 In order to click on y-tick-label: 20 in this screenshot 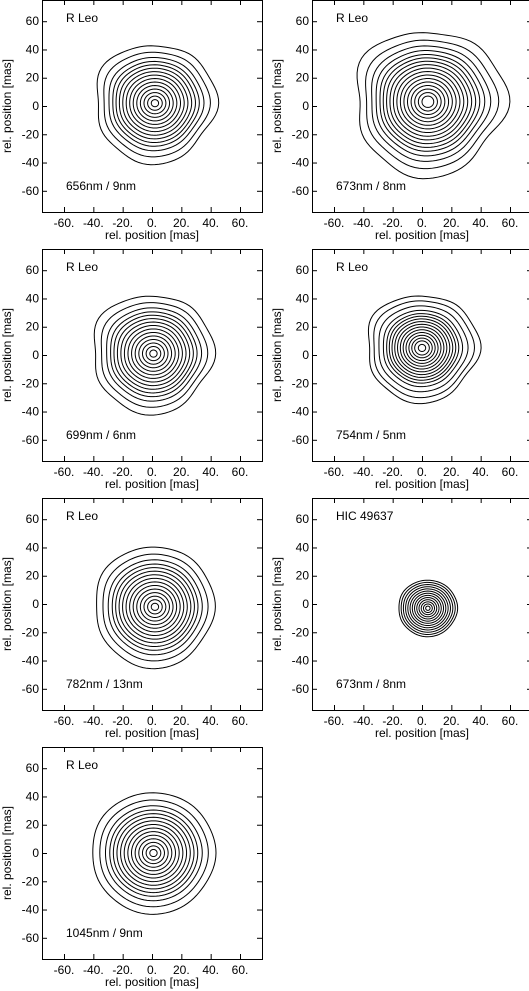, I will do `click(303, 78)`.